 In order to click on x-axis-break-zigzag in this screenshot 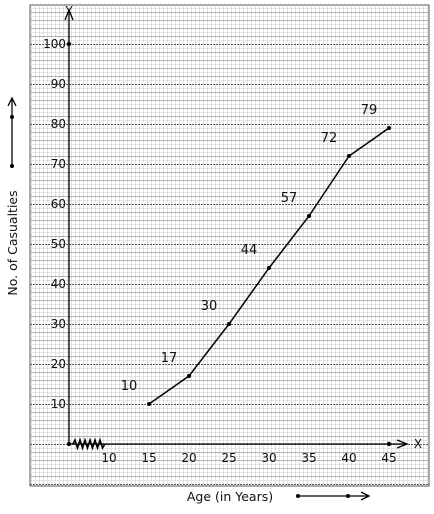, I will do `click(89, 444)`.